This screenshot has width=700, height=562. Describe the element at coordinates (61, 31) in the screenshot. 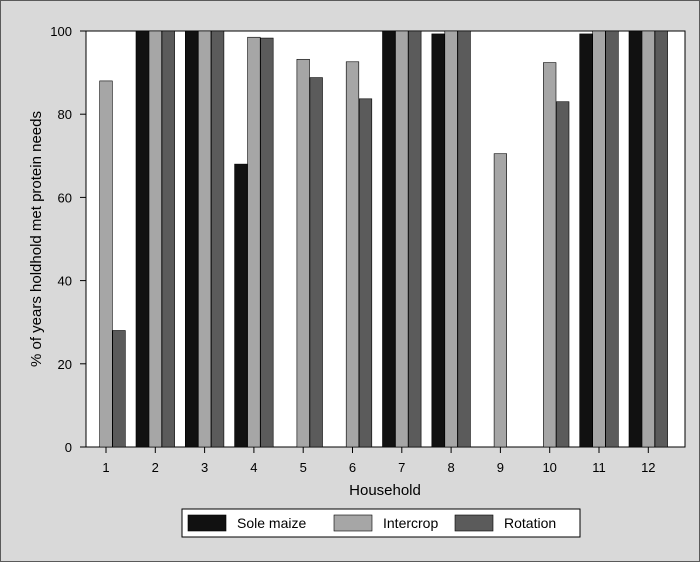

I see `y-tick-label: 100` at that location.